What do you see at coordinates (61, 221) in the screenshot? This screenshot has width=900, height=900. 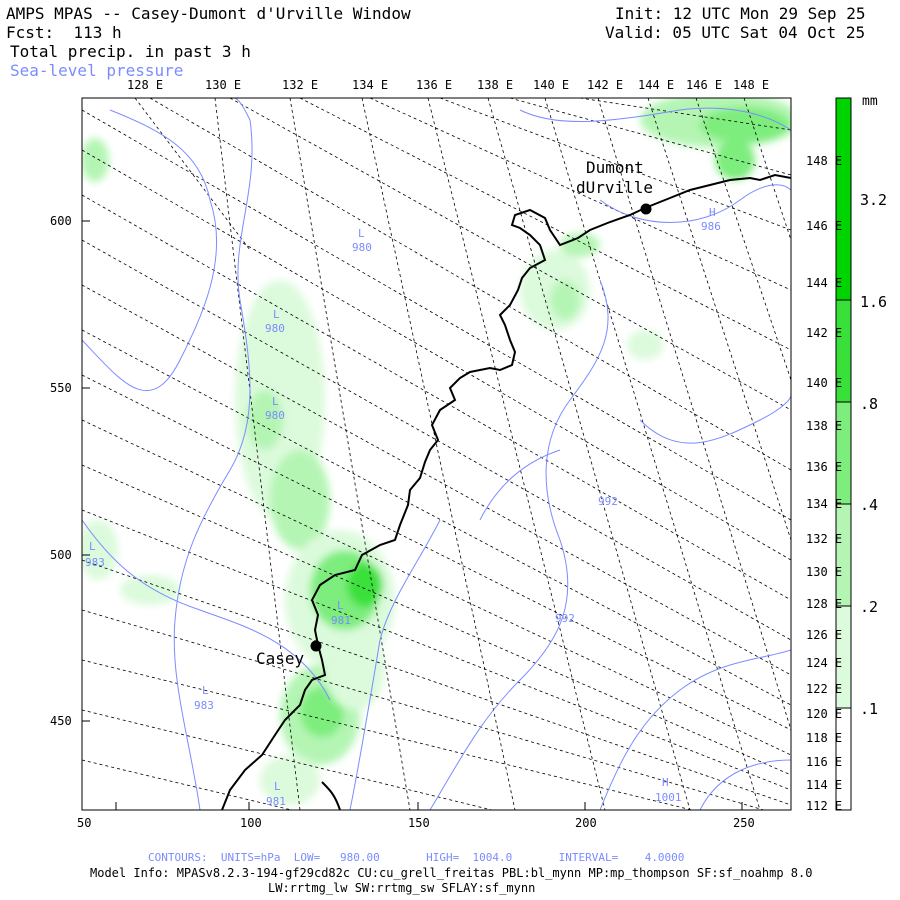 I see `y-tick-label: 600` at bounding box center [61, 221].